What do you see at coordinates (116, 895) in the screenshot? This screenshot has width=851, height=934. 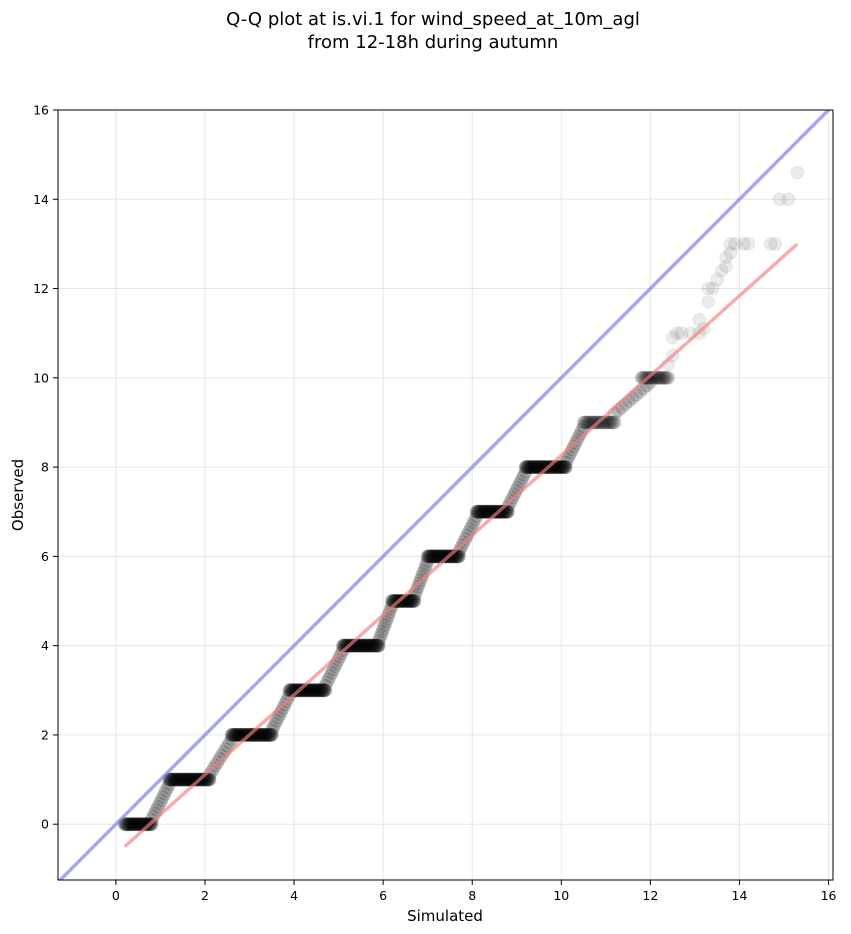 I see `x-tick-label: 0` at bounding box center [116, 895].